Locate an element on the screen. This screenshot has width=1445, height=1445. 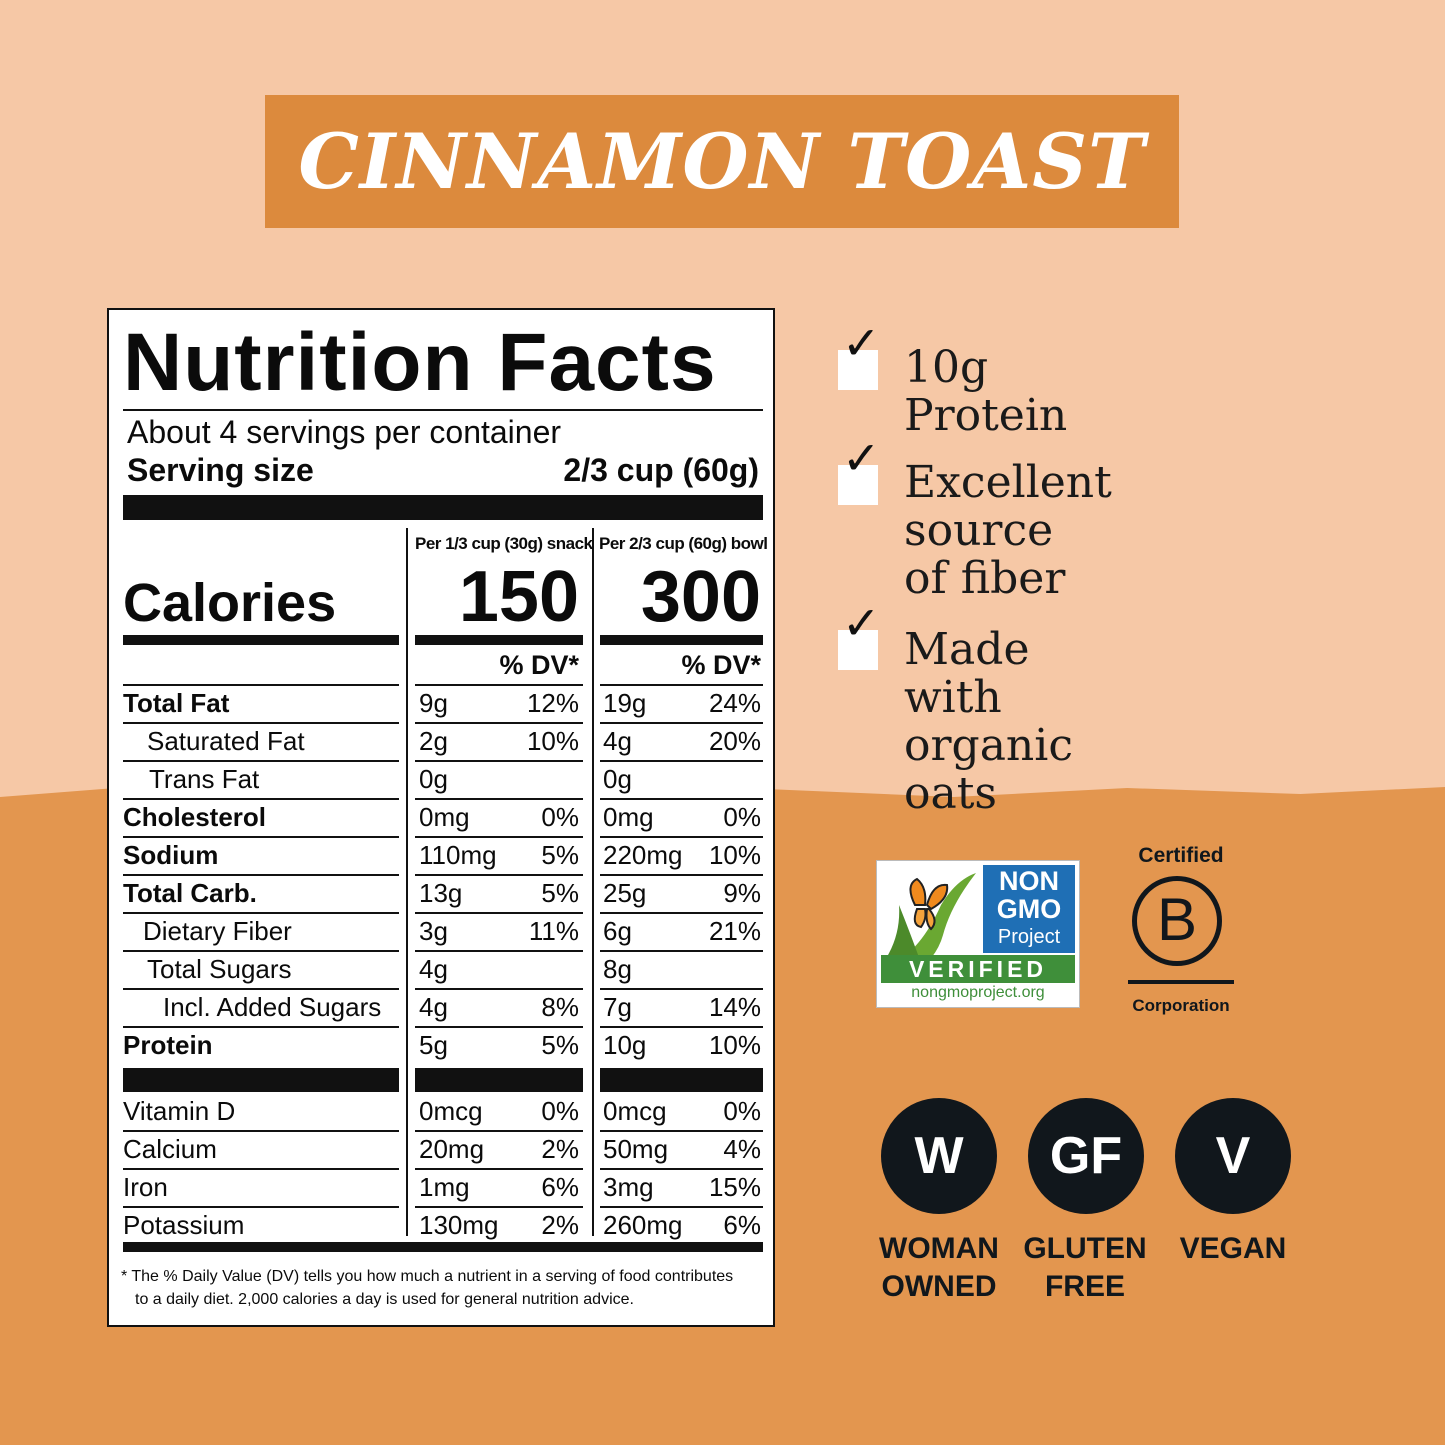
nutrient-amount-2: 0mg is located at coordinates (628, 817).